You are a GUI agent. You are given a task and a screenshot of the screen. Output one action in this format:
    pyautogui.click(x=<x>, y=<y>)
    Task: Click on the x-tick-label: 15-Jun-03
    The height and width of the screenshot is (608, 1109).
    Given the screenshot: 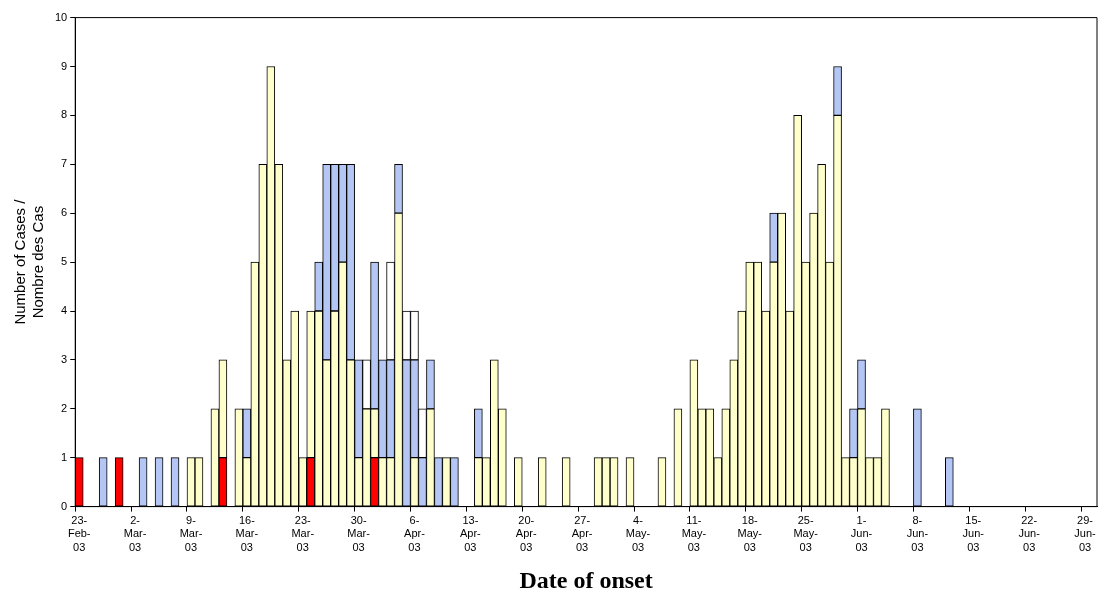 What is the action you would take?
    pyautogui.click(x=973, y=533)
    